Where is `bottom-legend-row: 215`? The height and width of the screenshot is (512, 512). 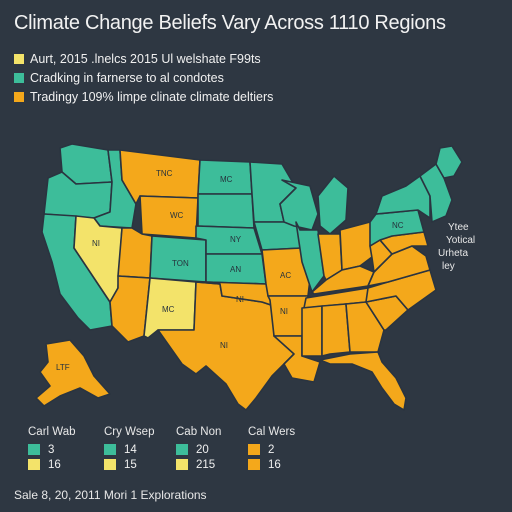
bottom-legend-row: 215 is located at coordinates (198, 464).